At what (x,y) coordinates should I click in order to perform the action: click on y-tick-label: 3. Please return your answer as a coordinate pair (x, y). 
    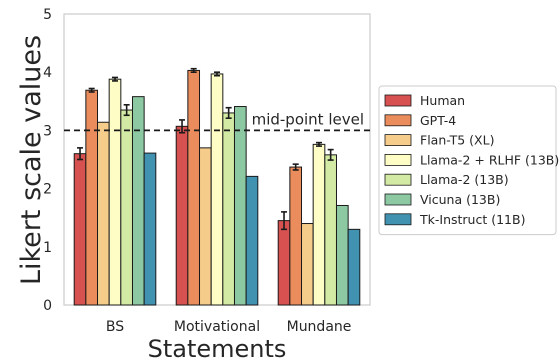
    Looking at the image, I should click on (47, 131).